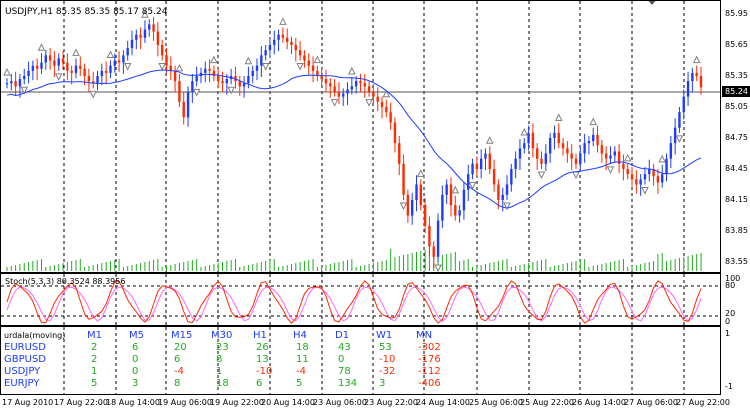  Describe the element at coordinates (94, 335) in the screenshot. I see `col-m1: M1` at that location.